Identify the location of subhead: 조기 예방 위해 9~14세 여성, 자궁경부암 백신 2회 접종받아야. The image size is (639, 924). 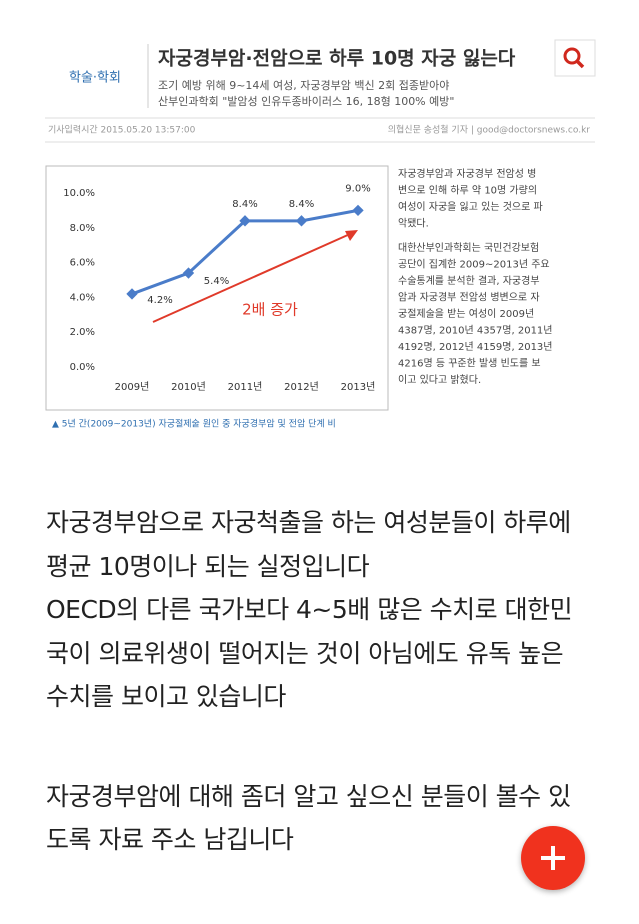
(303, 85).